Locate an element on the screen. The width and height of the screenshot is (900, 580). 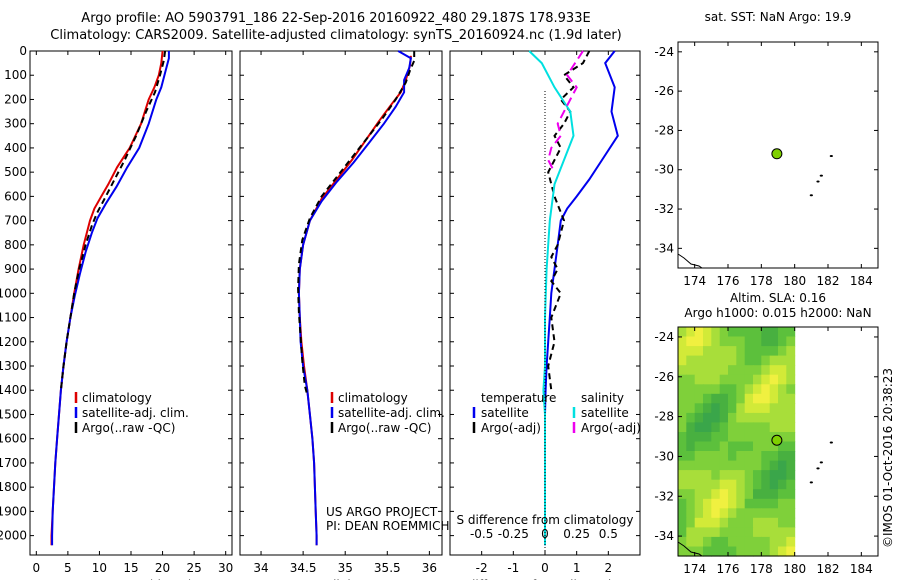
x-tick-label: 0 is located at coordinates (36, 568).